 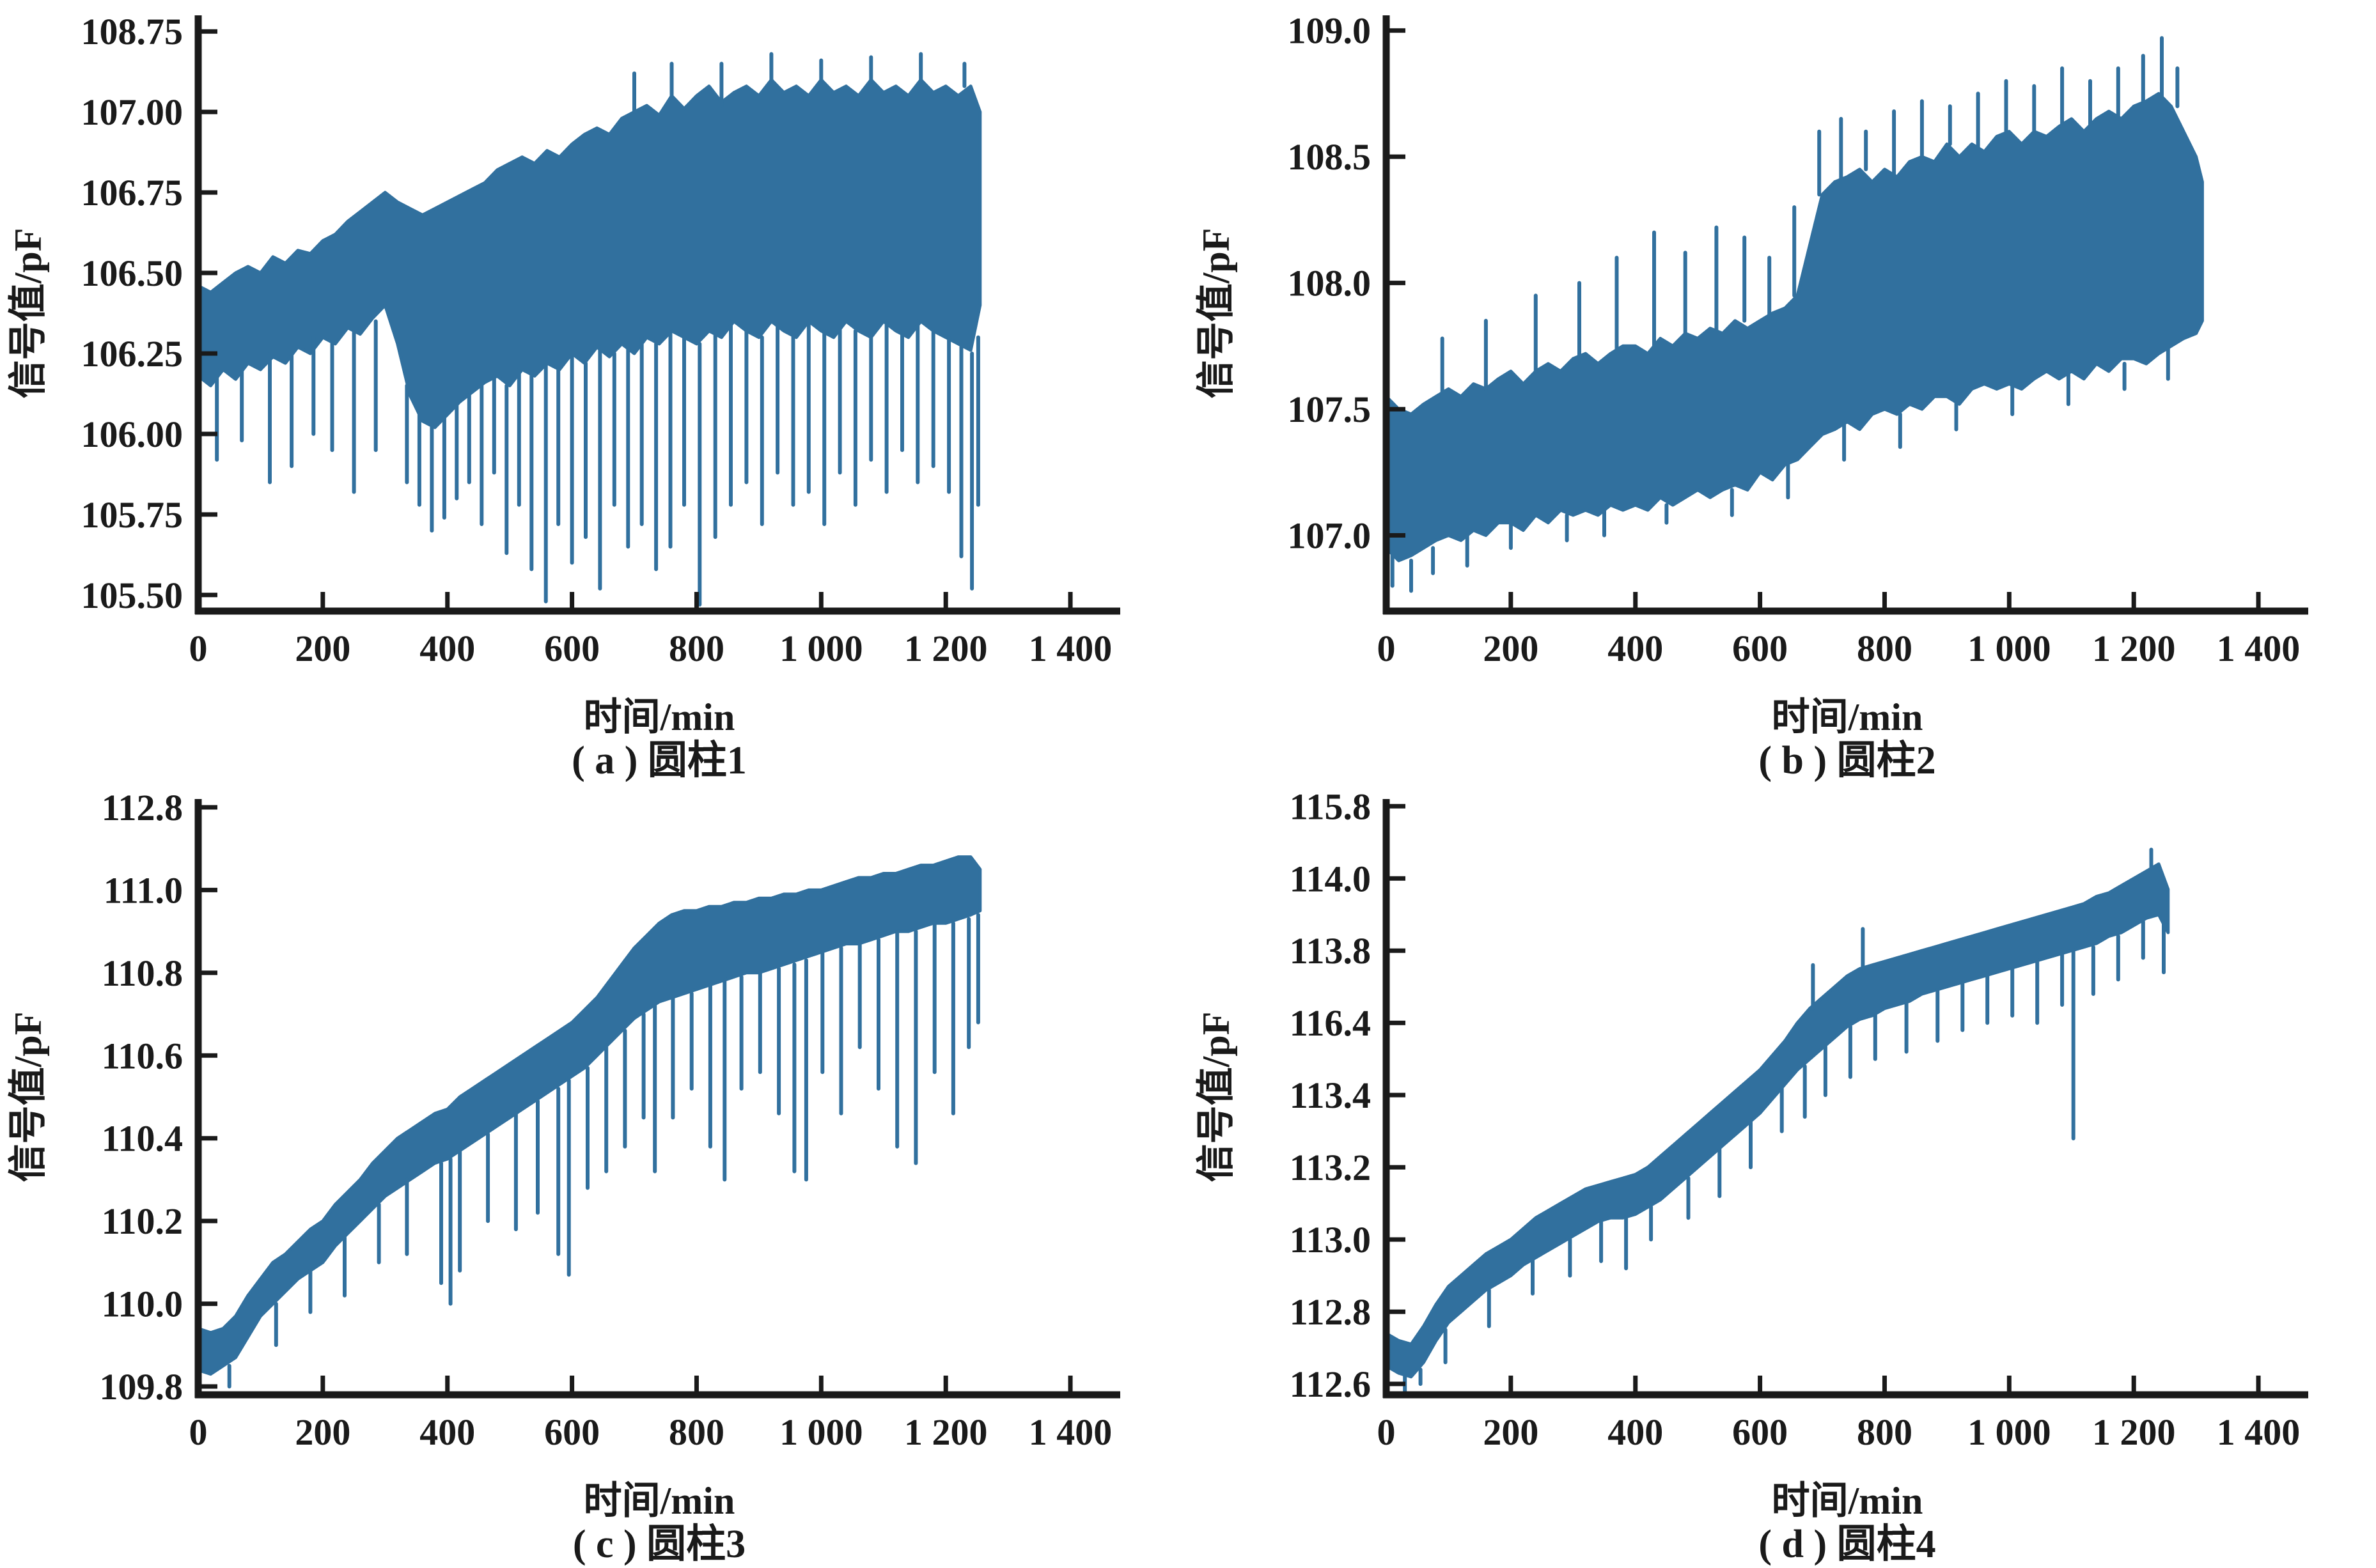 I want to click on svg-text: 116.4, so click(x=1330, y=1023).